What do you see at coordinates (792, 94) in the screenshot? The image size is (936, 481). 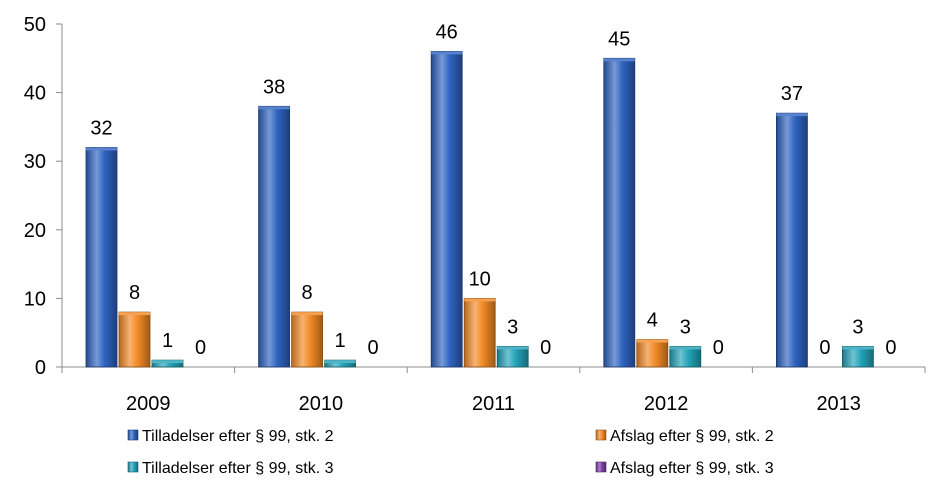 I see `data-label: 37` at bounding box center [792, 94].